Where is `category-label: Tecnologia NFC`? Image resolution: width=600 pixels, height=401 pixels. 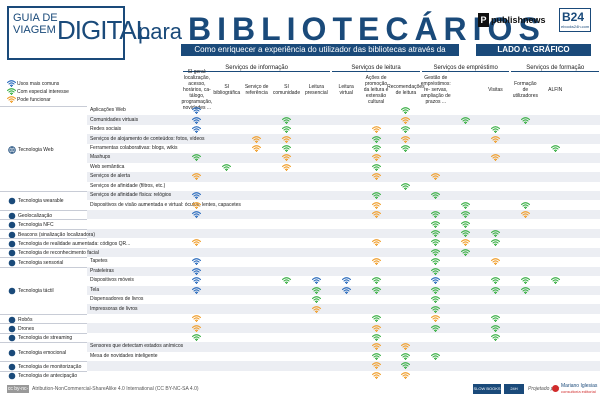 category-label: Tecnologia NFC is located at coordinates (36, 225).